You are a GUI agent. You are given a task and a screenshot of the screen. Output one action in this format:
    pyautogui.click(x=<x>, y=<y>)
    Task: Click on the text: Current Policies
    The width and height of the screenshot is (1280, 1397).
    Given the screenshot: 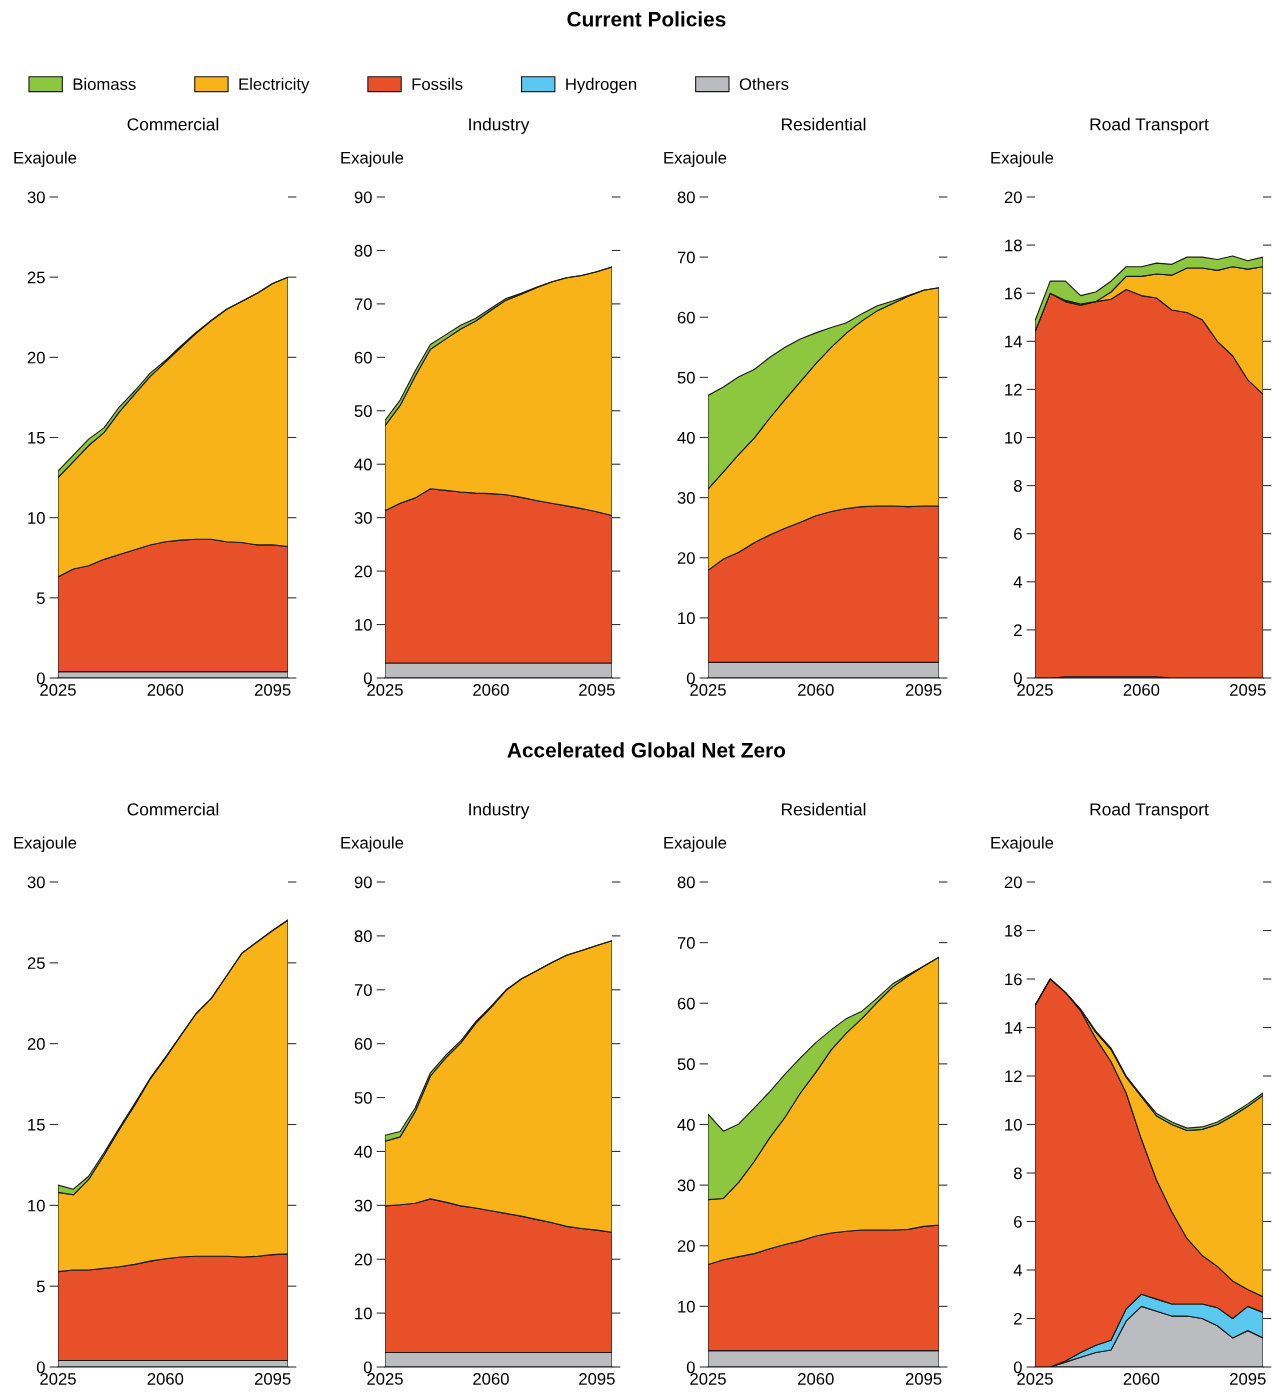 What is the action you would take?
    pyautogui.click(x=646, y=19)
    